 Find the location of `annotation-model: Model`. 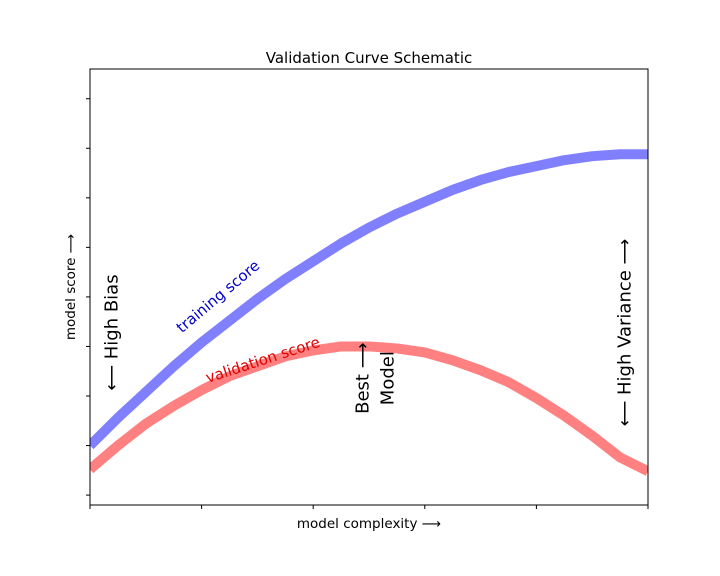

annotation-model: Model is located at coordinates (388, 378).